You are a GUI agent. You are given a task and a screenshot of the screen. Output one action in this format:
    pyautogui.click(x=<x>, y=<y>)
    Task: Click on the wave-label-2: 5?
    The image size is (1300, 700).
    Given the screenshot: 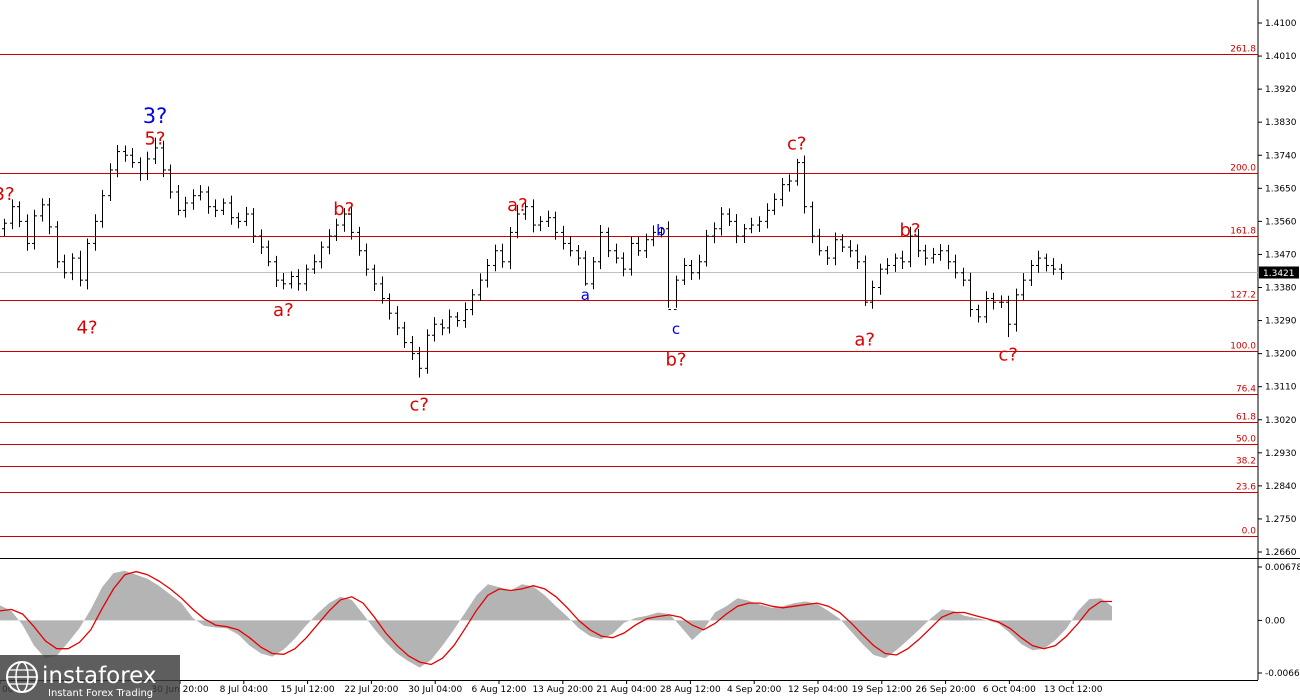 What is the action you would take?
    pyautogui.click(x=154, y=139)
    